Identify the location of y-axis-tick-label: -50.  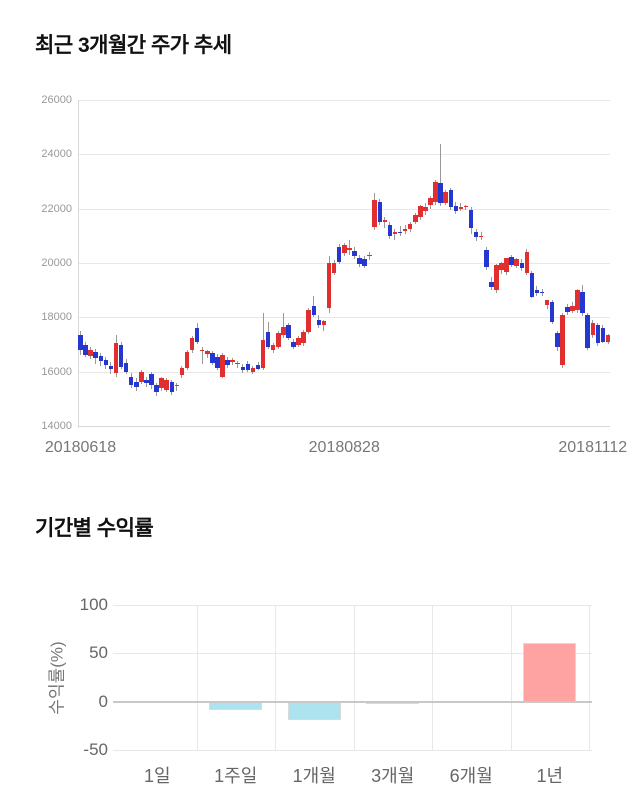
(95, 749).